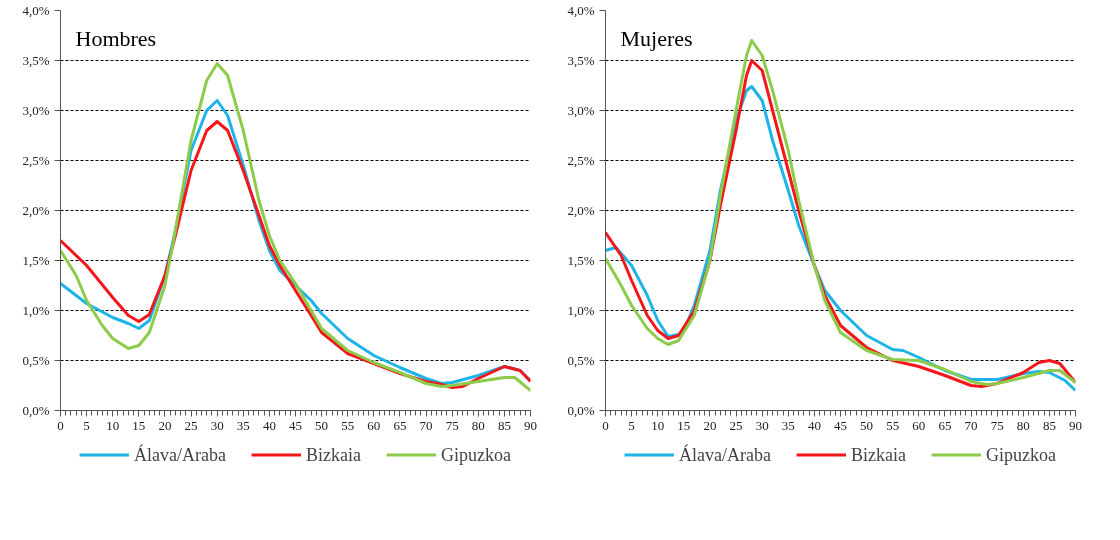 Image resolution: width=1120 pixels, height=540 pixels. I want to click on text: Hombres, so click(116, 38).